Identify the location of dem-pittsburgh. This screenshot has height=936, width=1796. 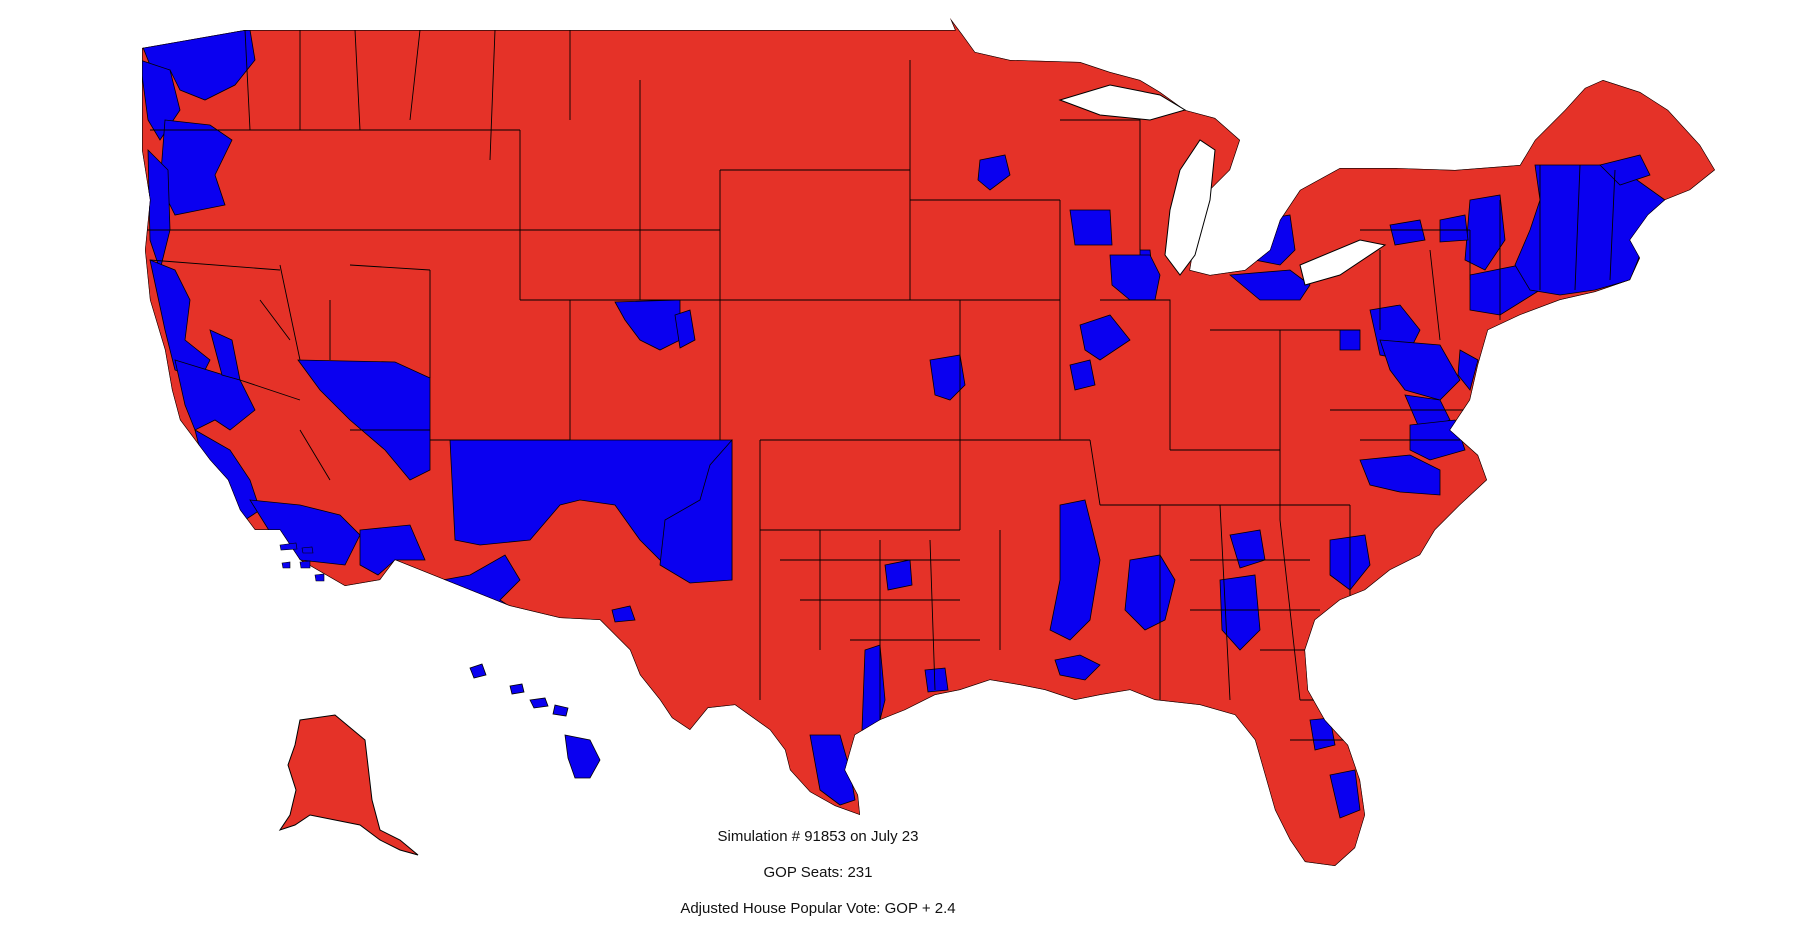
(1350, 340).